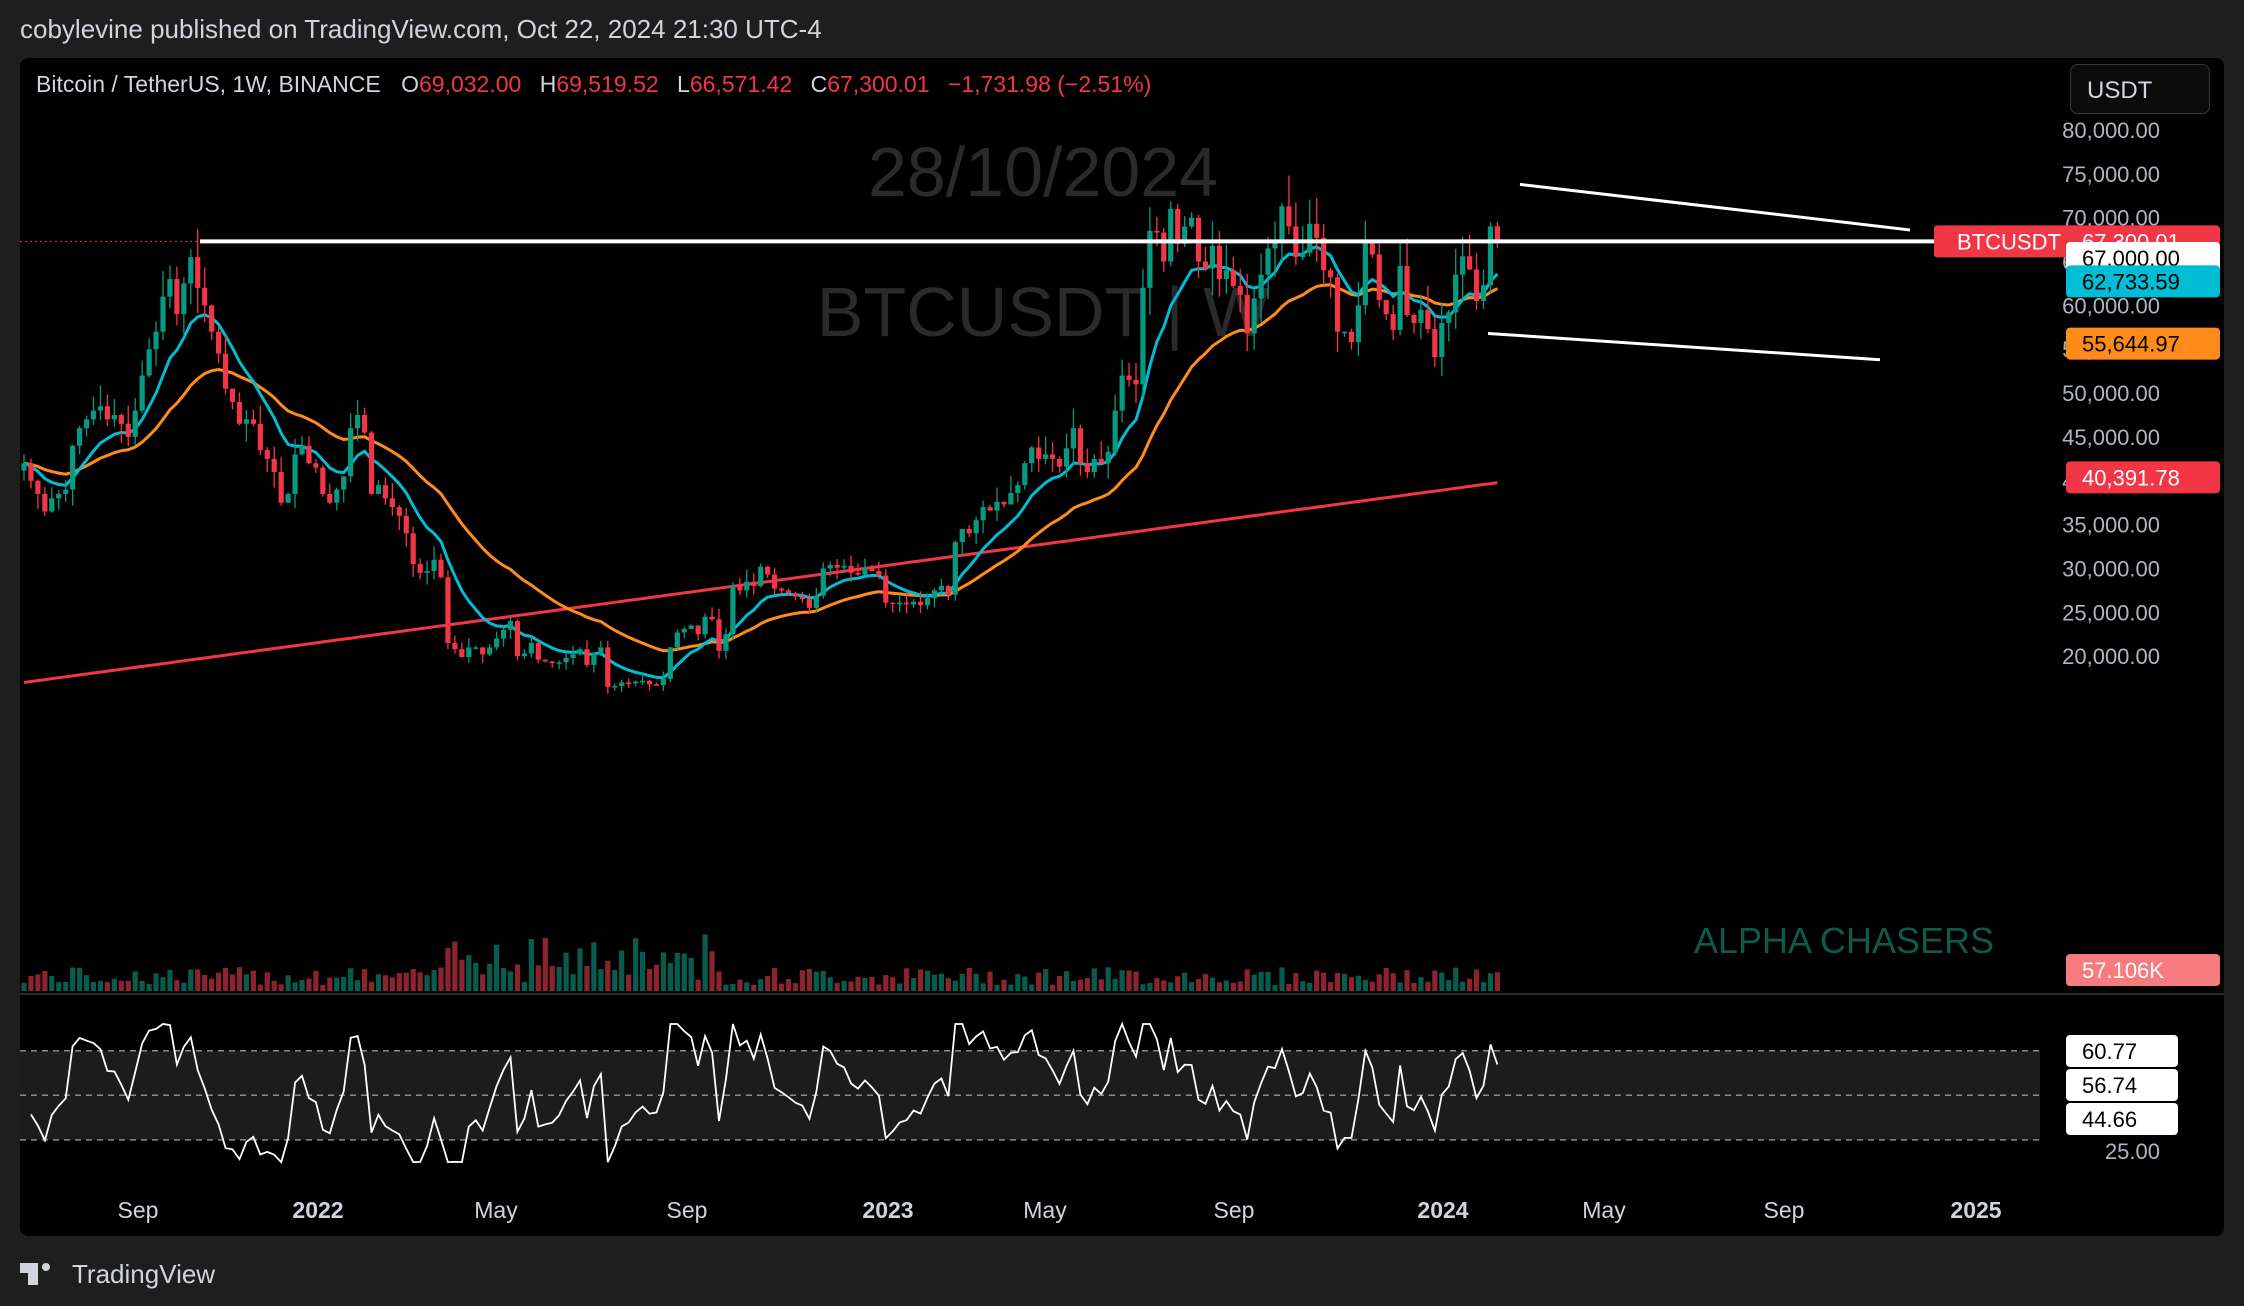  I want to click on legend-o-label: O, so click(410, 84).